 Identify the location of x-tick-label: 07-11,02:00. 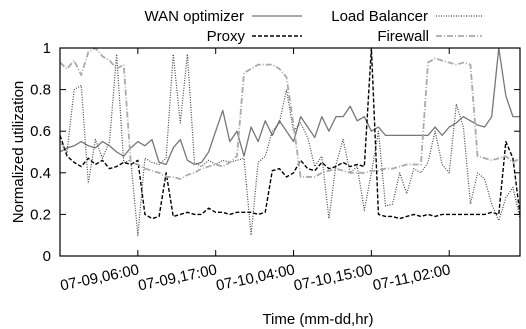
(411, 277).